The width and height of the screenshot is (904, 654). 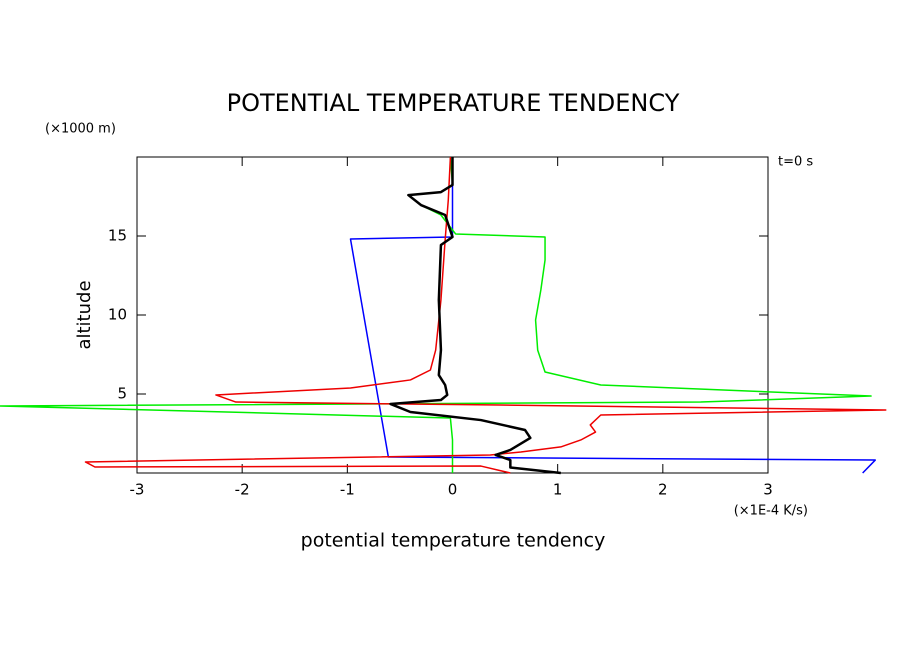 I want to click on y-tick-label: 5, so click(x=122, y=394).